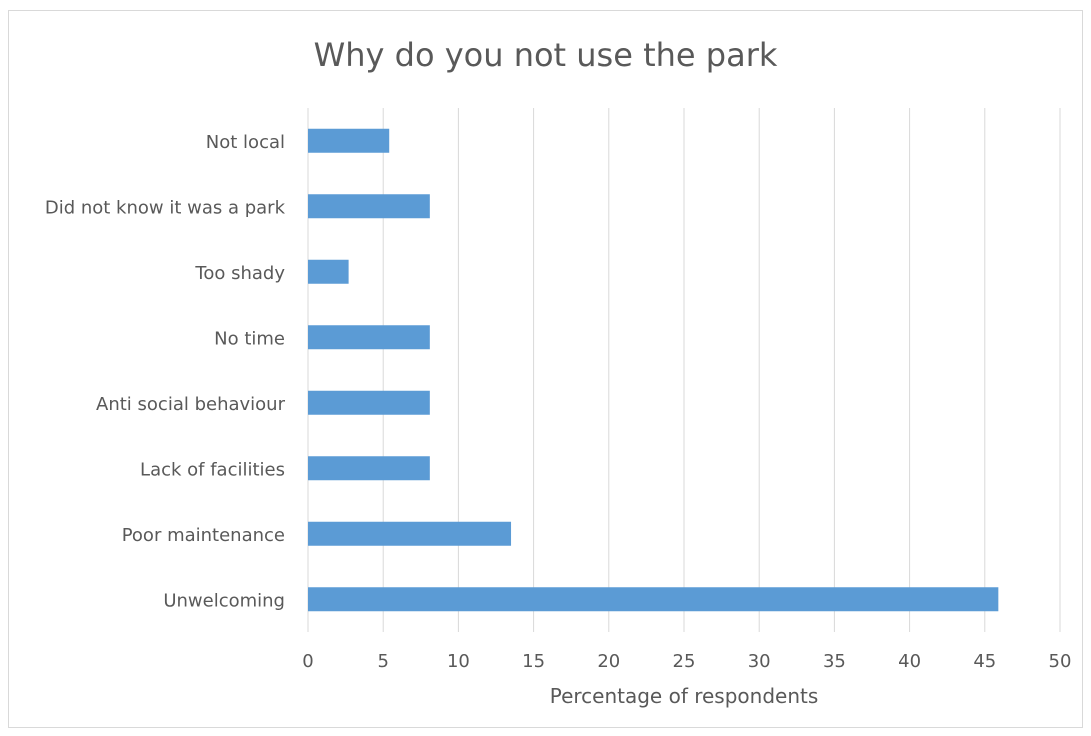  Describe the element at coordinates (1060, 661) in the screenshot. I see `x-tick-label: 50` at that location.